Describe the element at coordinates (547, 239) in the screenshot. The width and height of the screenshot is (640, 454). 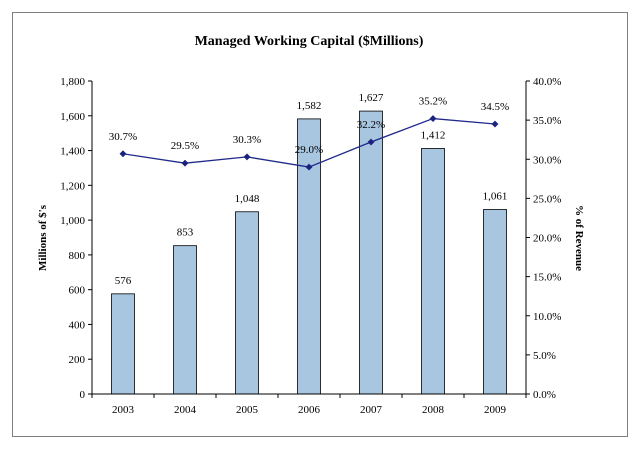
I see `y2-tick-label: 20.0%` at that location.